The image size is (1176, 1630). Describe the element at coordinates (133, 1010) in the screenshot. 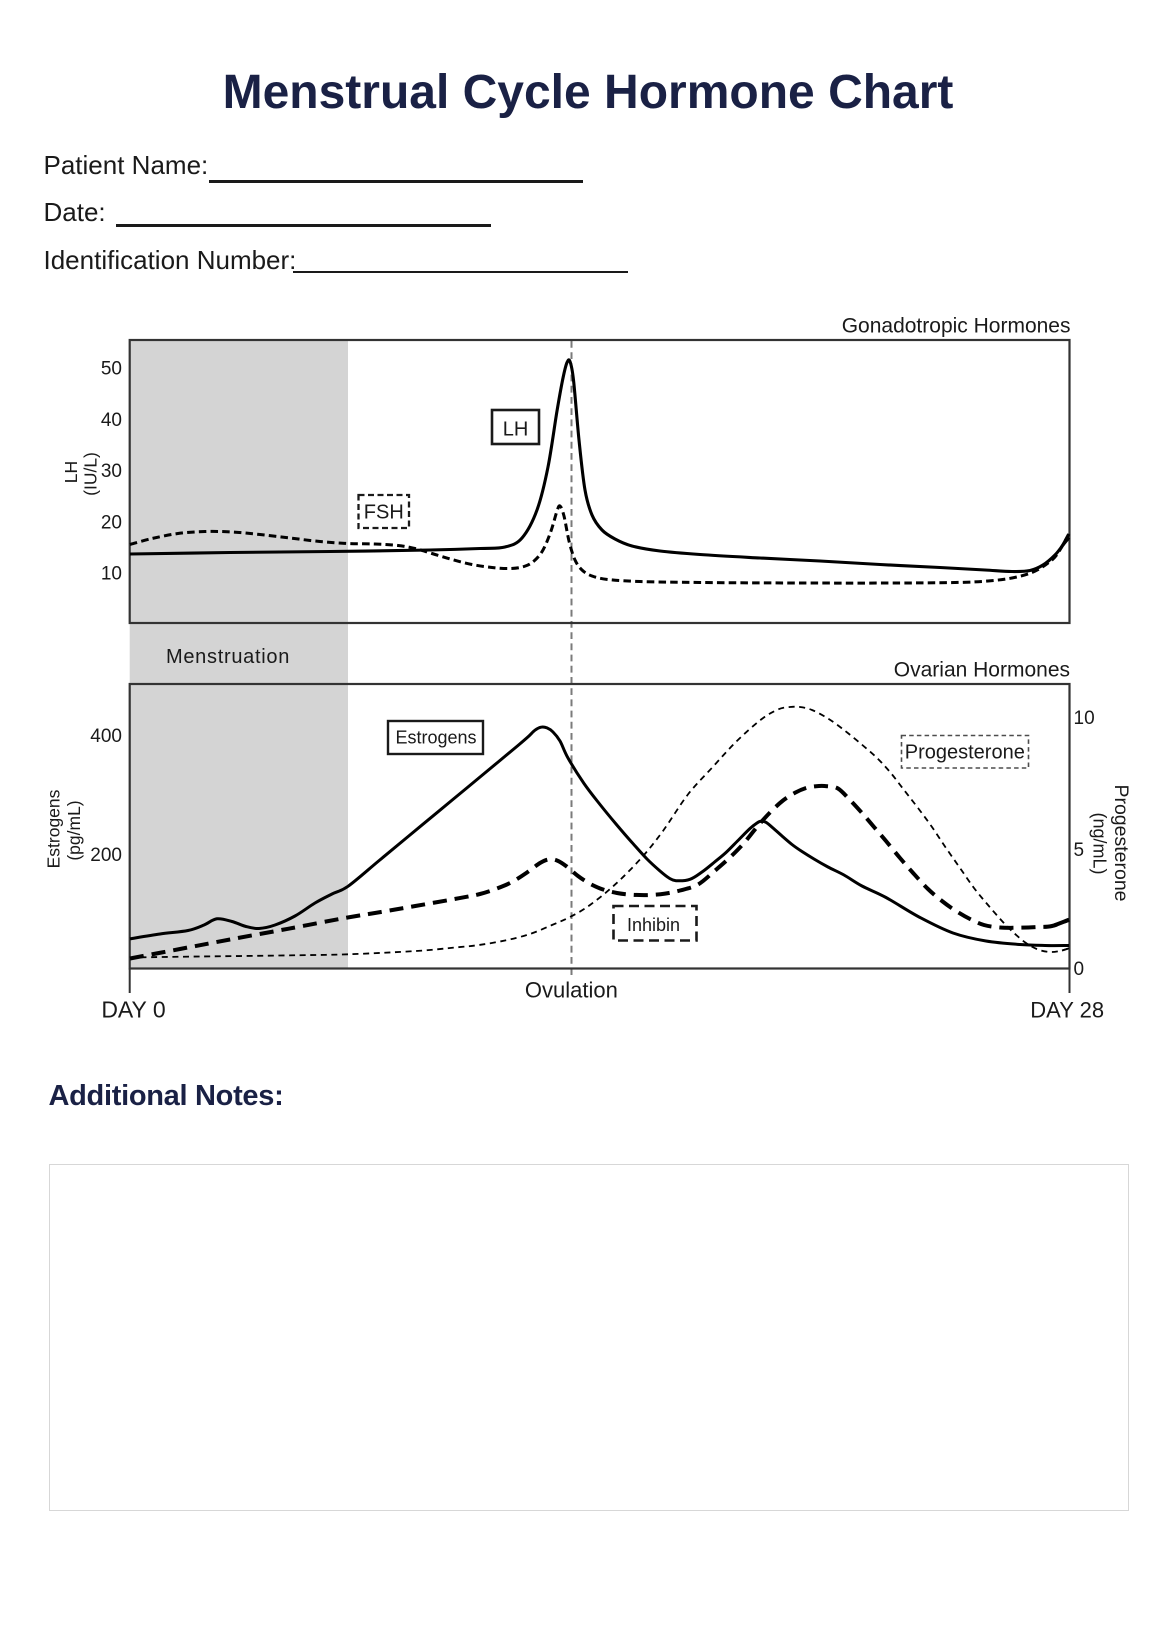

I see `svg-text: DAY 0` at that location.